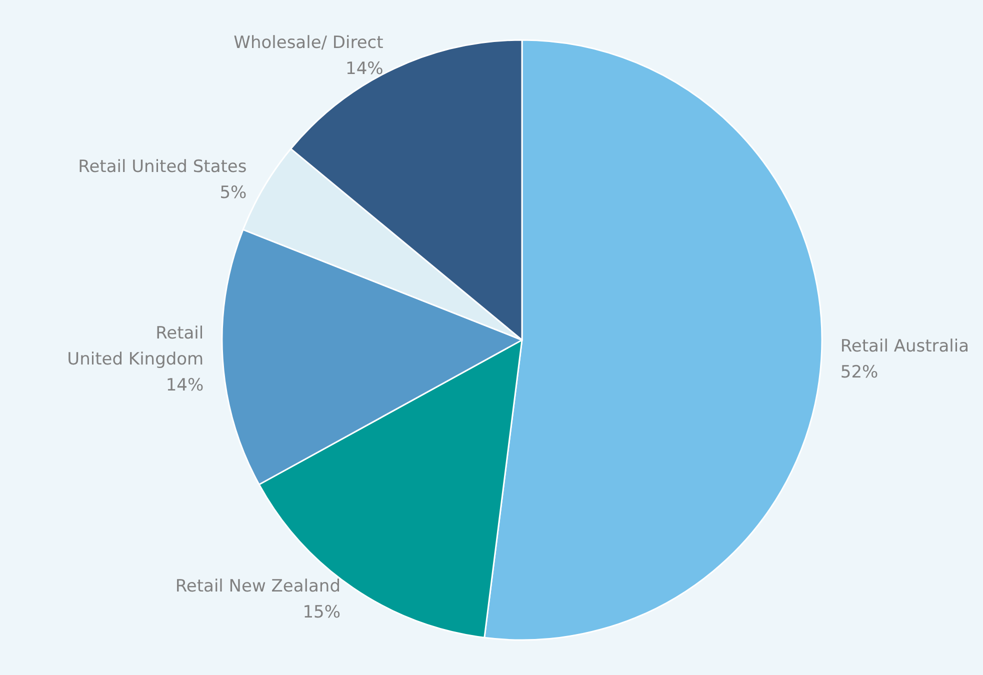 Image resolution: width=983 pixels, height=675 pixels. I want to click on slice-label: Retail Australia, so click(905, 346).